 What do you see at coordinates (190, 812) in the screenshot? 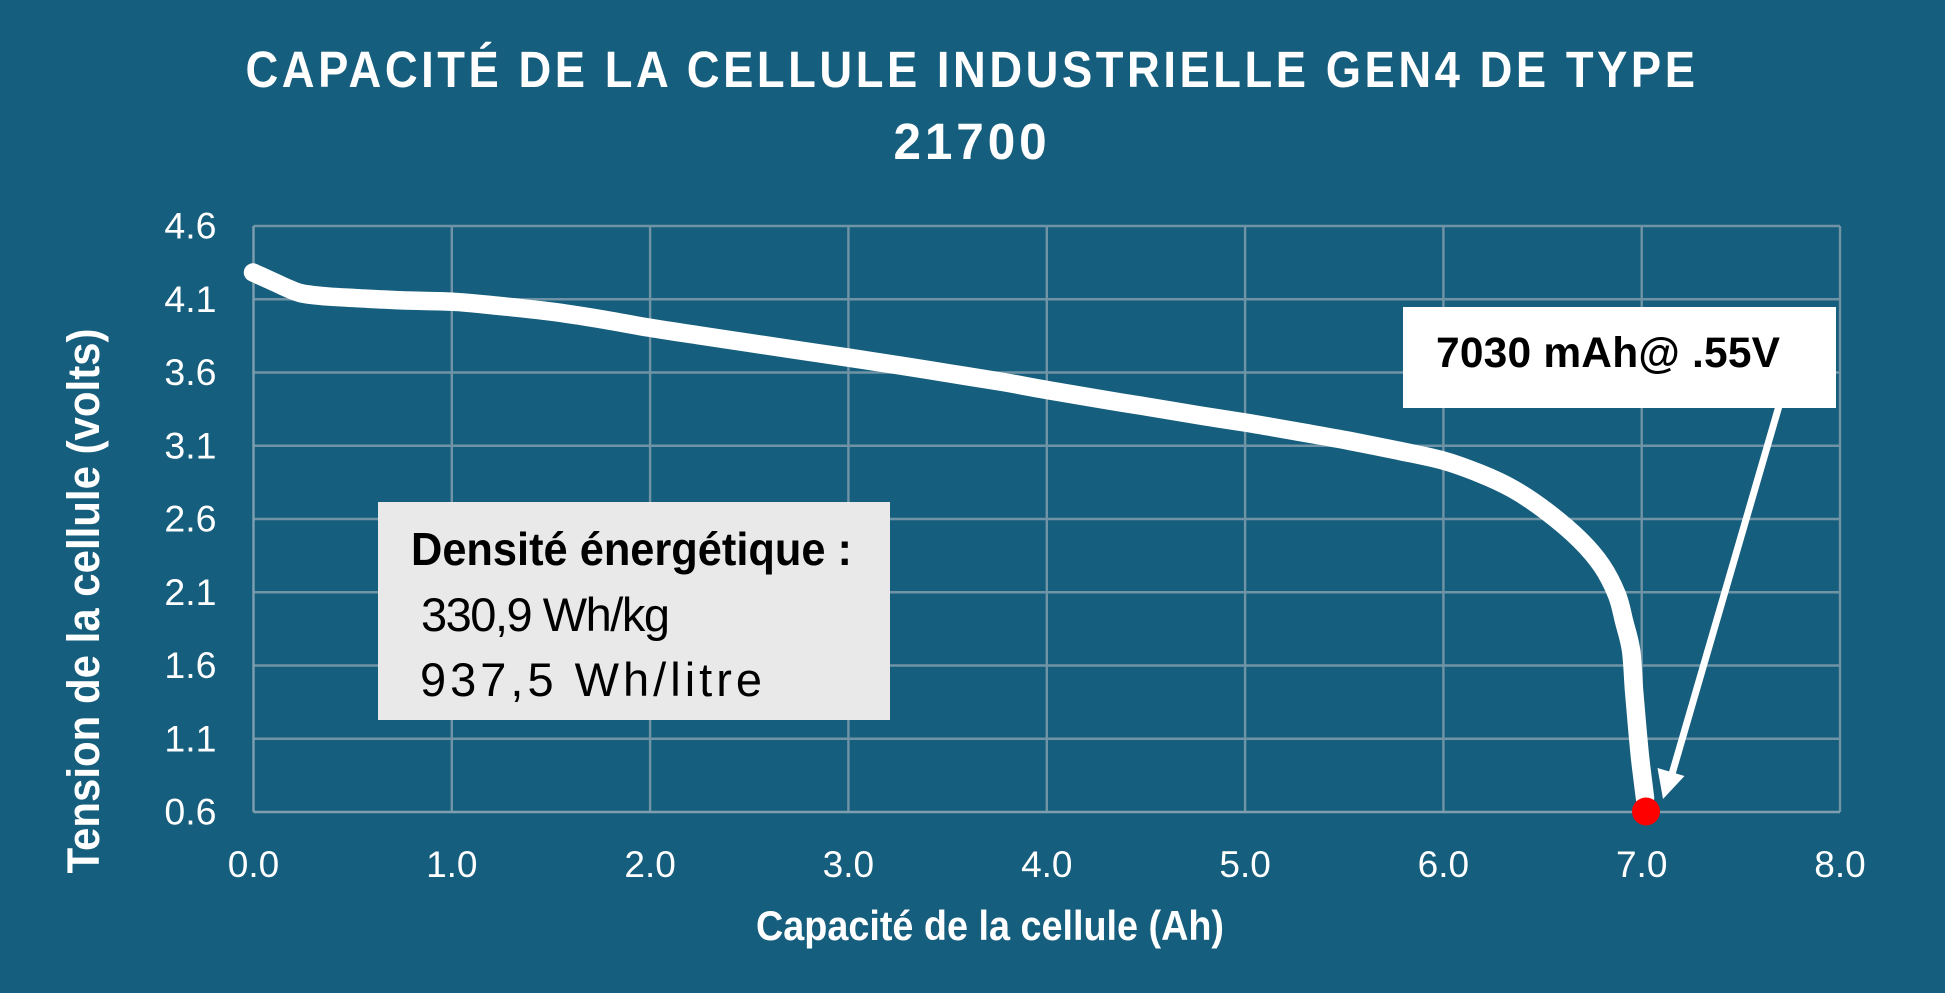
I see `svg-text: 0.6` at bounding box center [190, 812].